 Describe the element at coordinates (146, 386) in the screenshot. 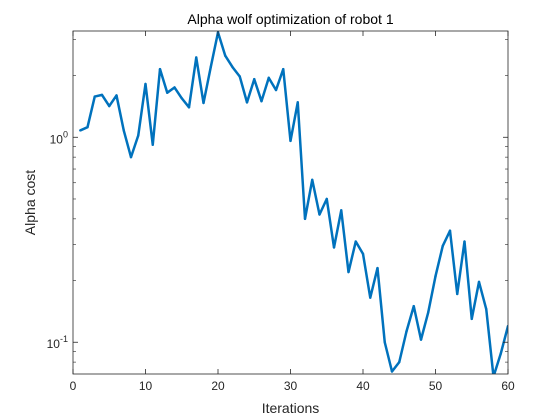

I see `x-tick-label: 10` at that location.